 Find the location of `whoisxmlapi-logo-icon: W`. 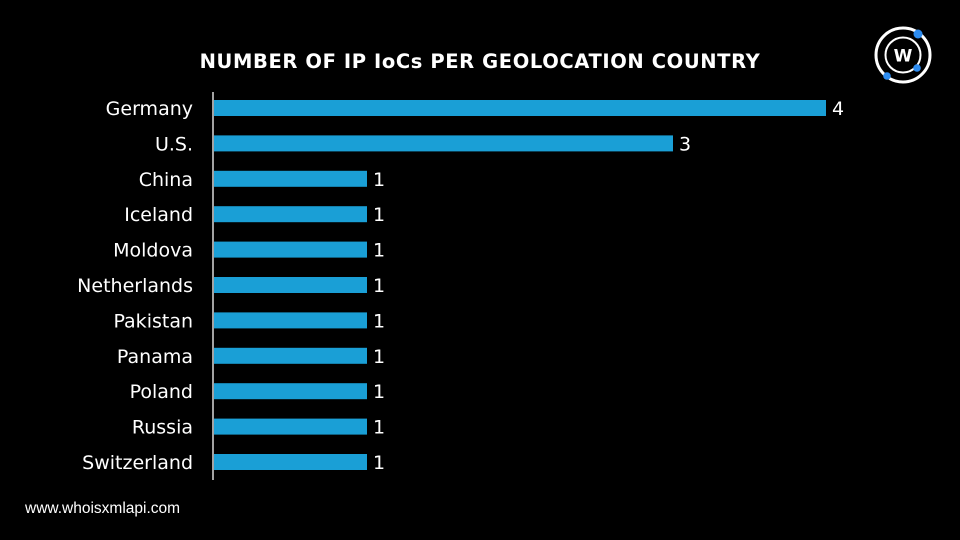

whoisxmlapi-logo-icon: W is located at coordinates (903, 55).